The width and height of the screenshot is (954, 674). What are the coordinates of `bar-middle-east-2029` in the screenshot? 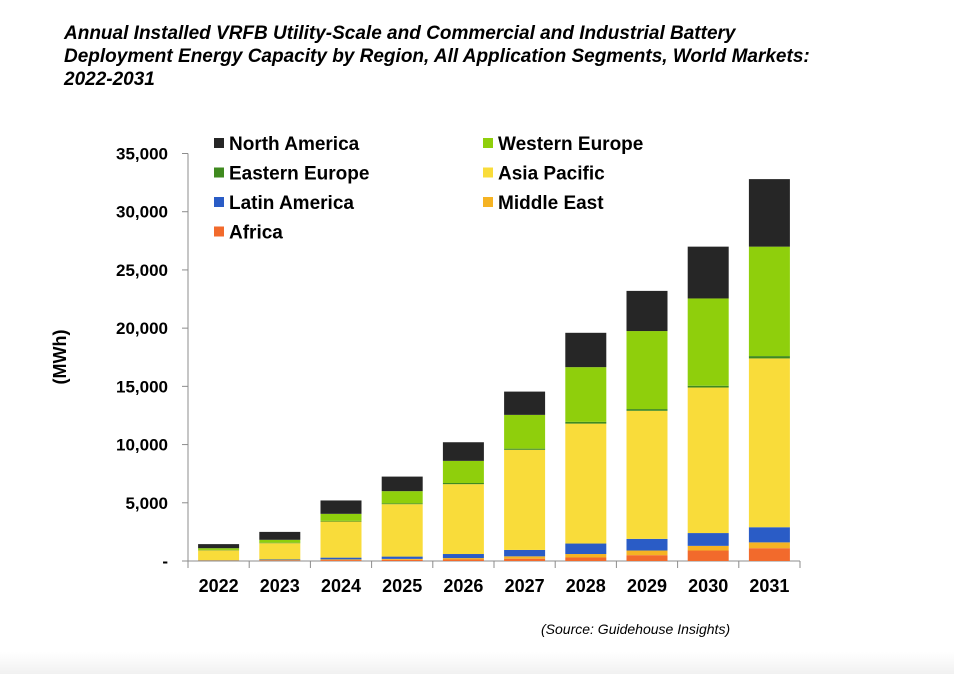 It's located at (647, 553).